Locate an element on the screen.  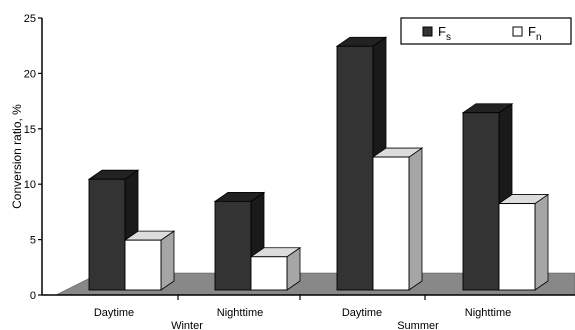
y-tick-label: 0 is located at coordinates (33, 296).